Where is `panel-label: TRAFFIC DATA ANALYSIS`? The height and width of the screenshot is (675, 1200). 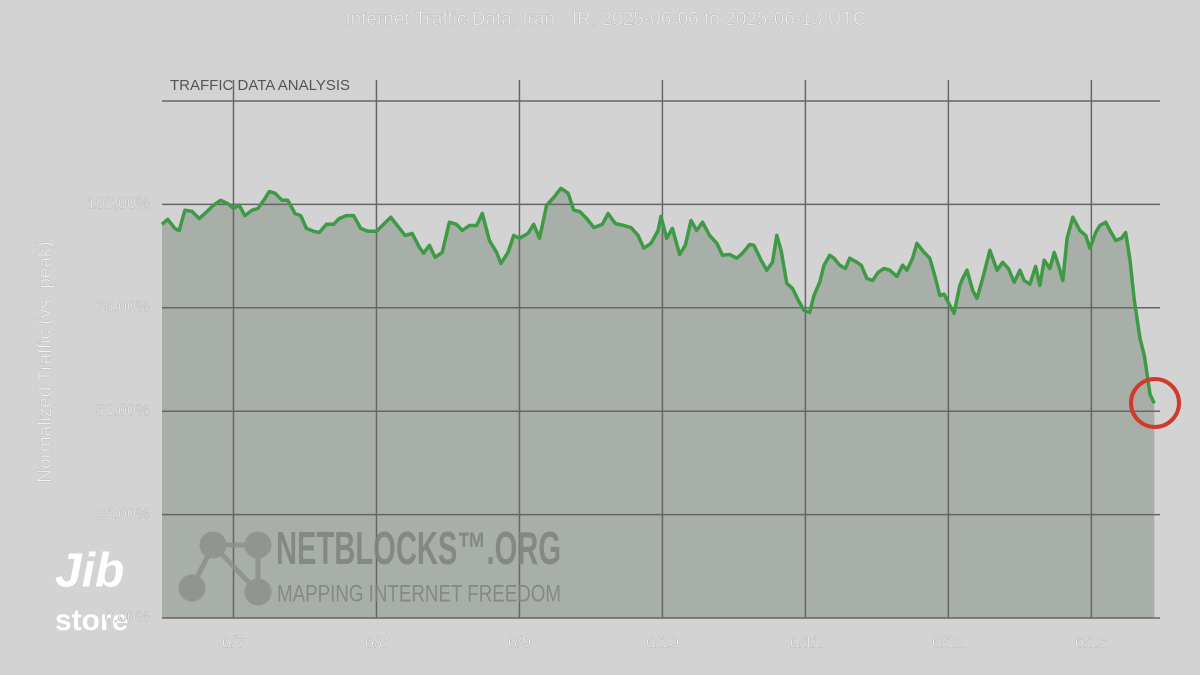
panel-label: TRAFFIC DATA ANALYSIS is located at coordinates (260, 85).